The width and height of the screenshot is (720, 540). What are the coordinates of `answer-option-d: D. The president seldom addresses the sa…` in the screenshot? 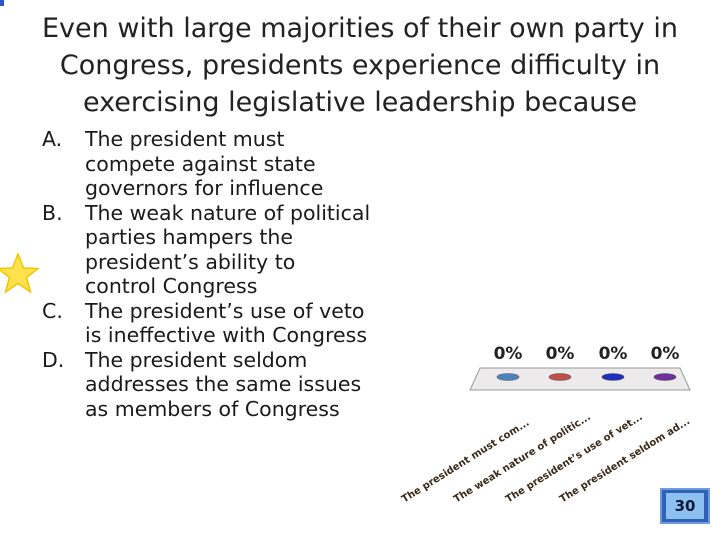 It's located at (207, 385).